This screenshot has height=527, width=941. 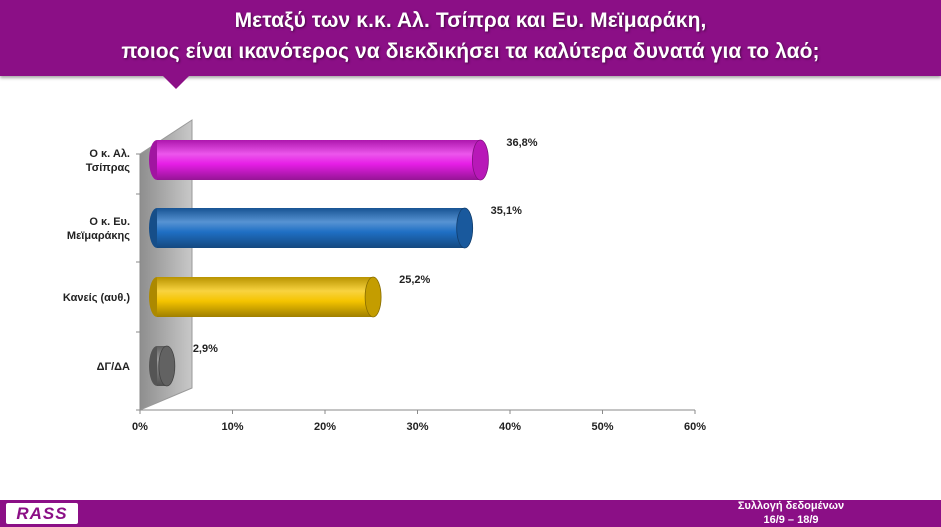 I want to click on rass-logo: RASS, so click(x=42, y=513).